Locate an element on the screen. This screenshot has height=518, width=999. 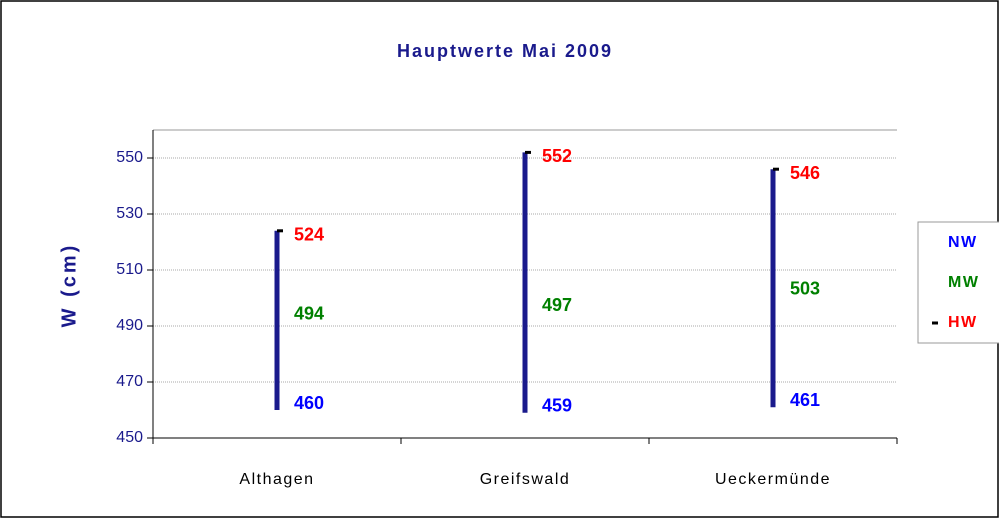
y-tick-label: 470 is located at coordinates (129, 381).